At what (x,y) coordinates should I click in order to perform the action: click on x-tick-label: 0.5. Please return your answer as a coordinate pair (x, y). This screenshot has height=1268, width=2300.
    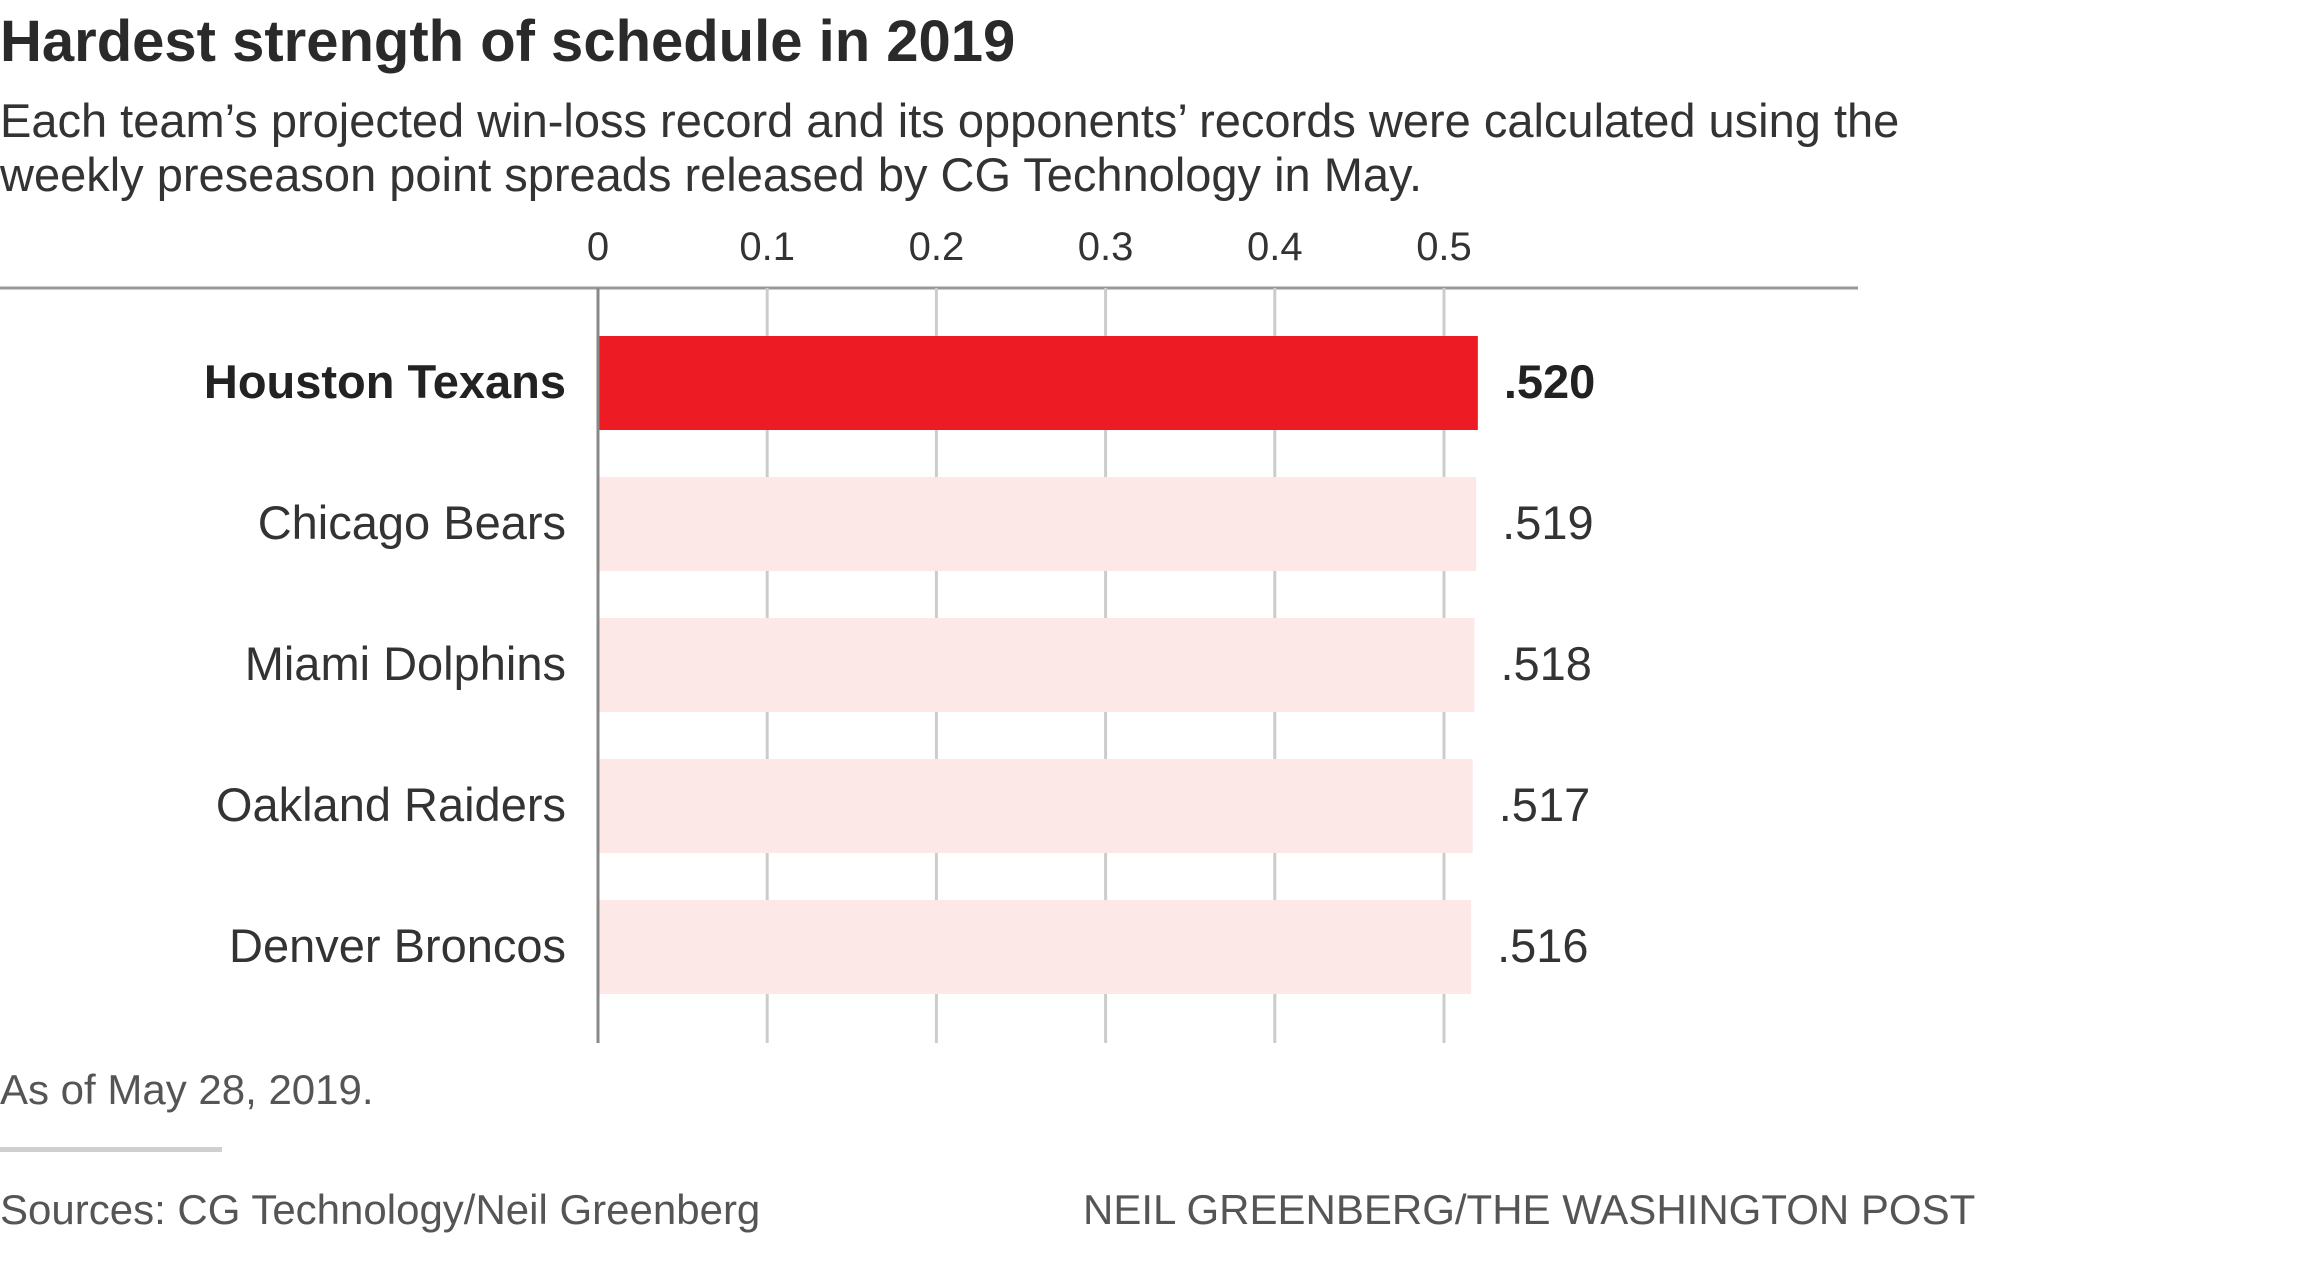
    Looking at the image, I should click on (1444, 247).